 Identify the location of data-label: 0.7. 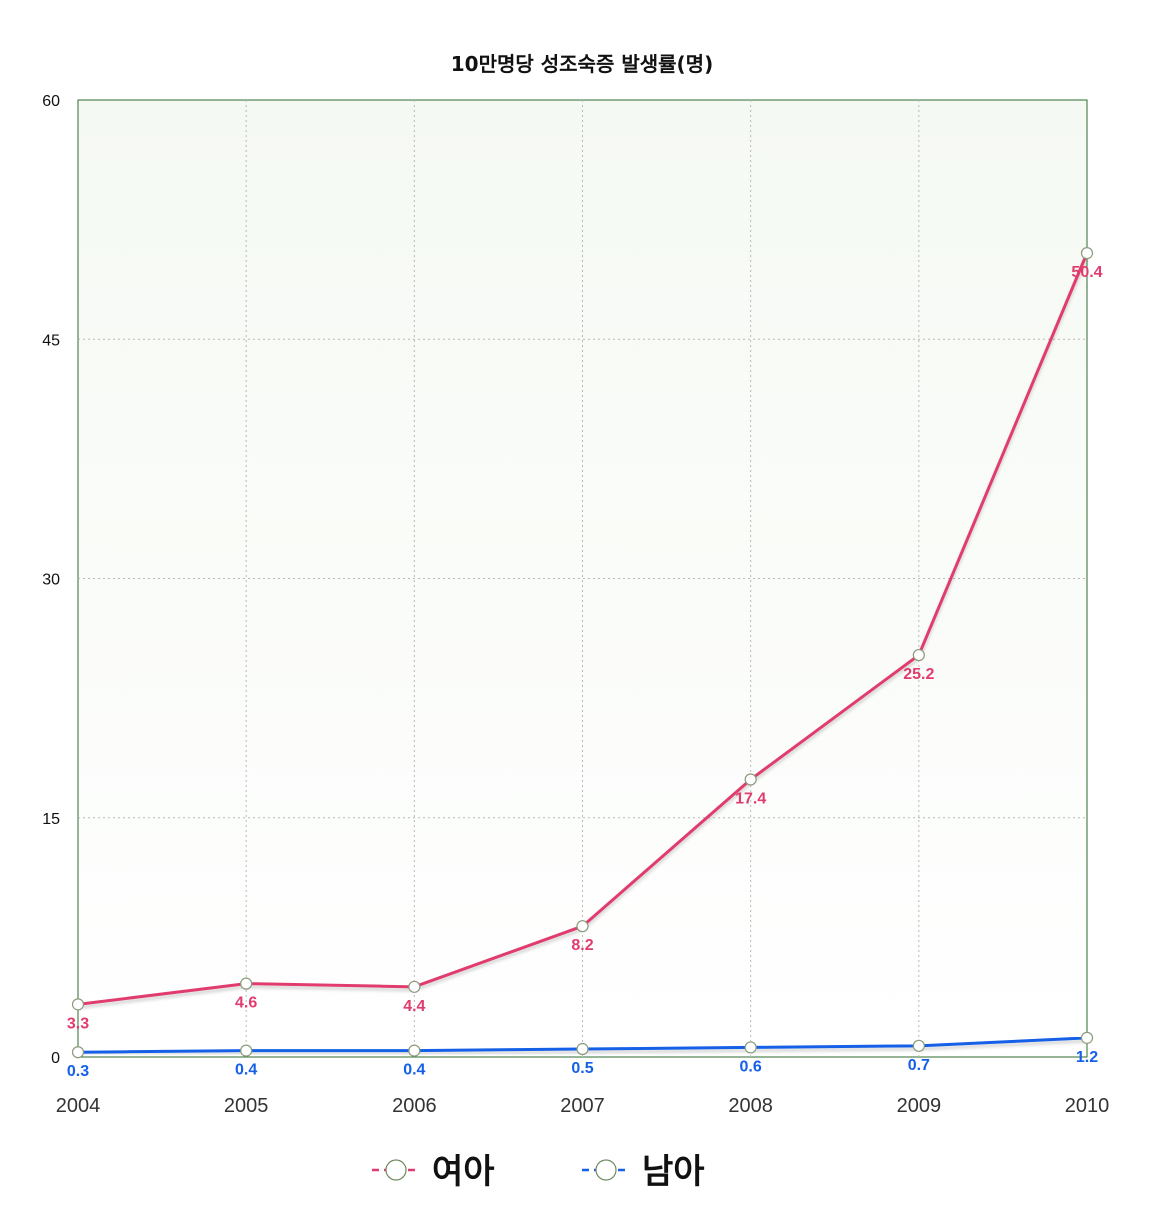
(919, 1065).